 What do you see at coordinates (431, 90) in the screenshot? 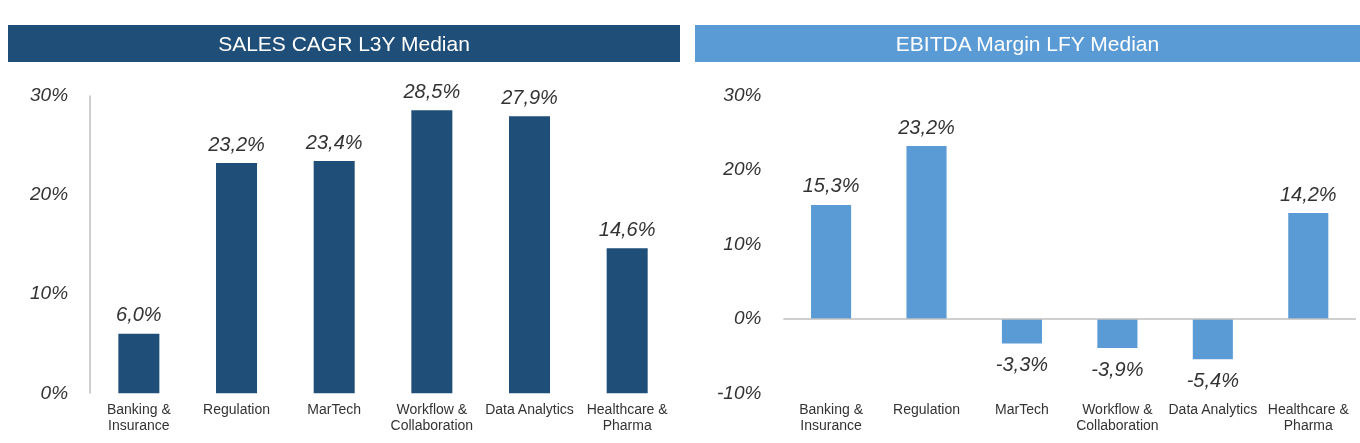
I see `data-label: 28,5%` at bounding box center [431, 90].